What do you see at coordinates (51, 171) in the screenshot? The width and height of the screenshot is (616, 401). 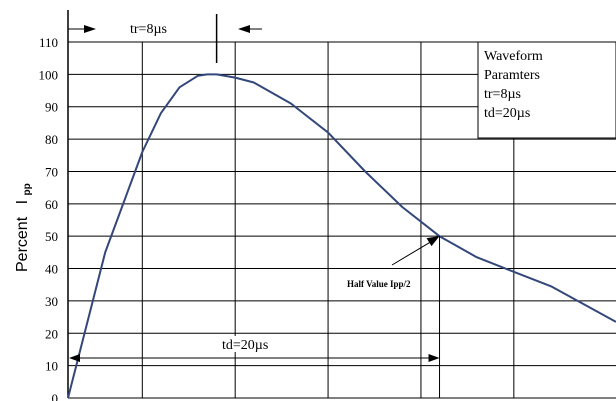 I see `y-tick-label: 70` at bounding box center [51, 171].